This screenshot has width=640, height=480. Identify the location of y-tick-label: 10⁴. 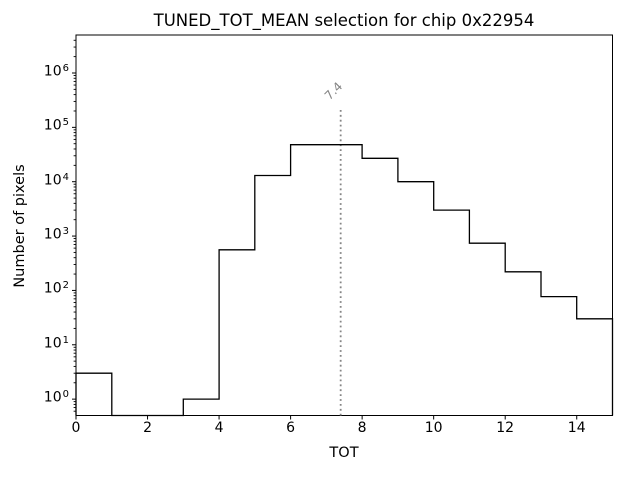
(56, 180).